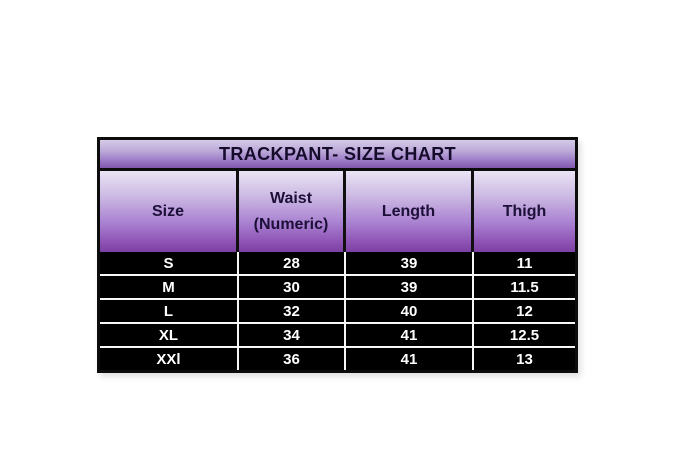 Image resolution: width=694 pixels, height=462 pixels. Describe the element at coordinates (169, 211) in the screenshot. I see `column-header-size: Size` at that location.